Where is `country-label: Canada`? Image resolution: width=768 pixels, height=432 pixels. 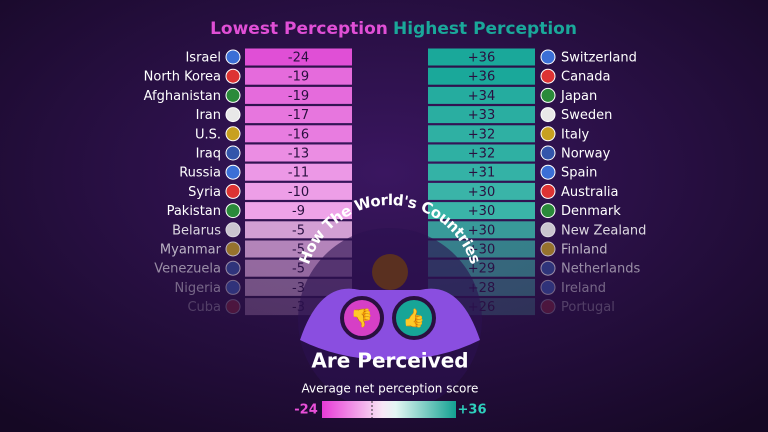 country-label: Canada is located at coordinates (585, 77).